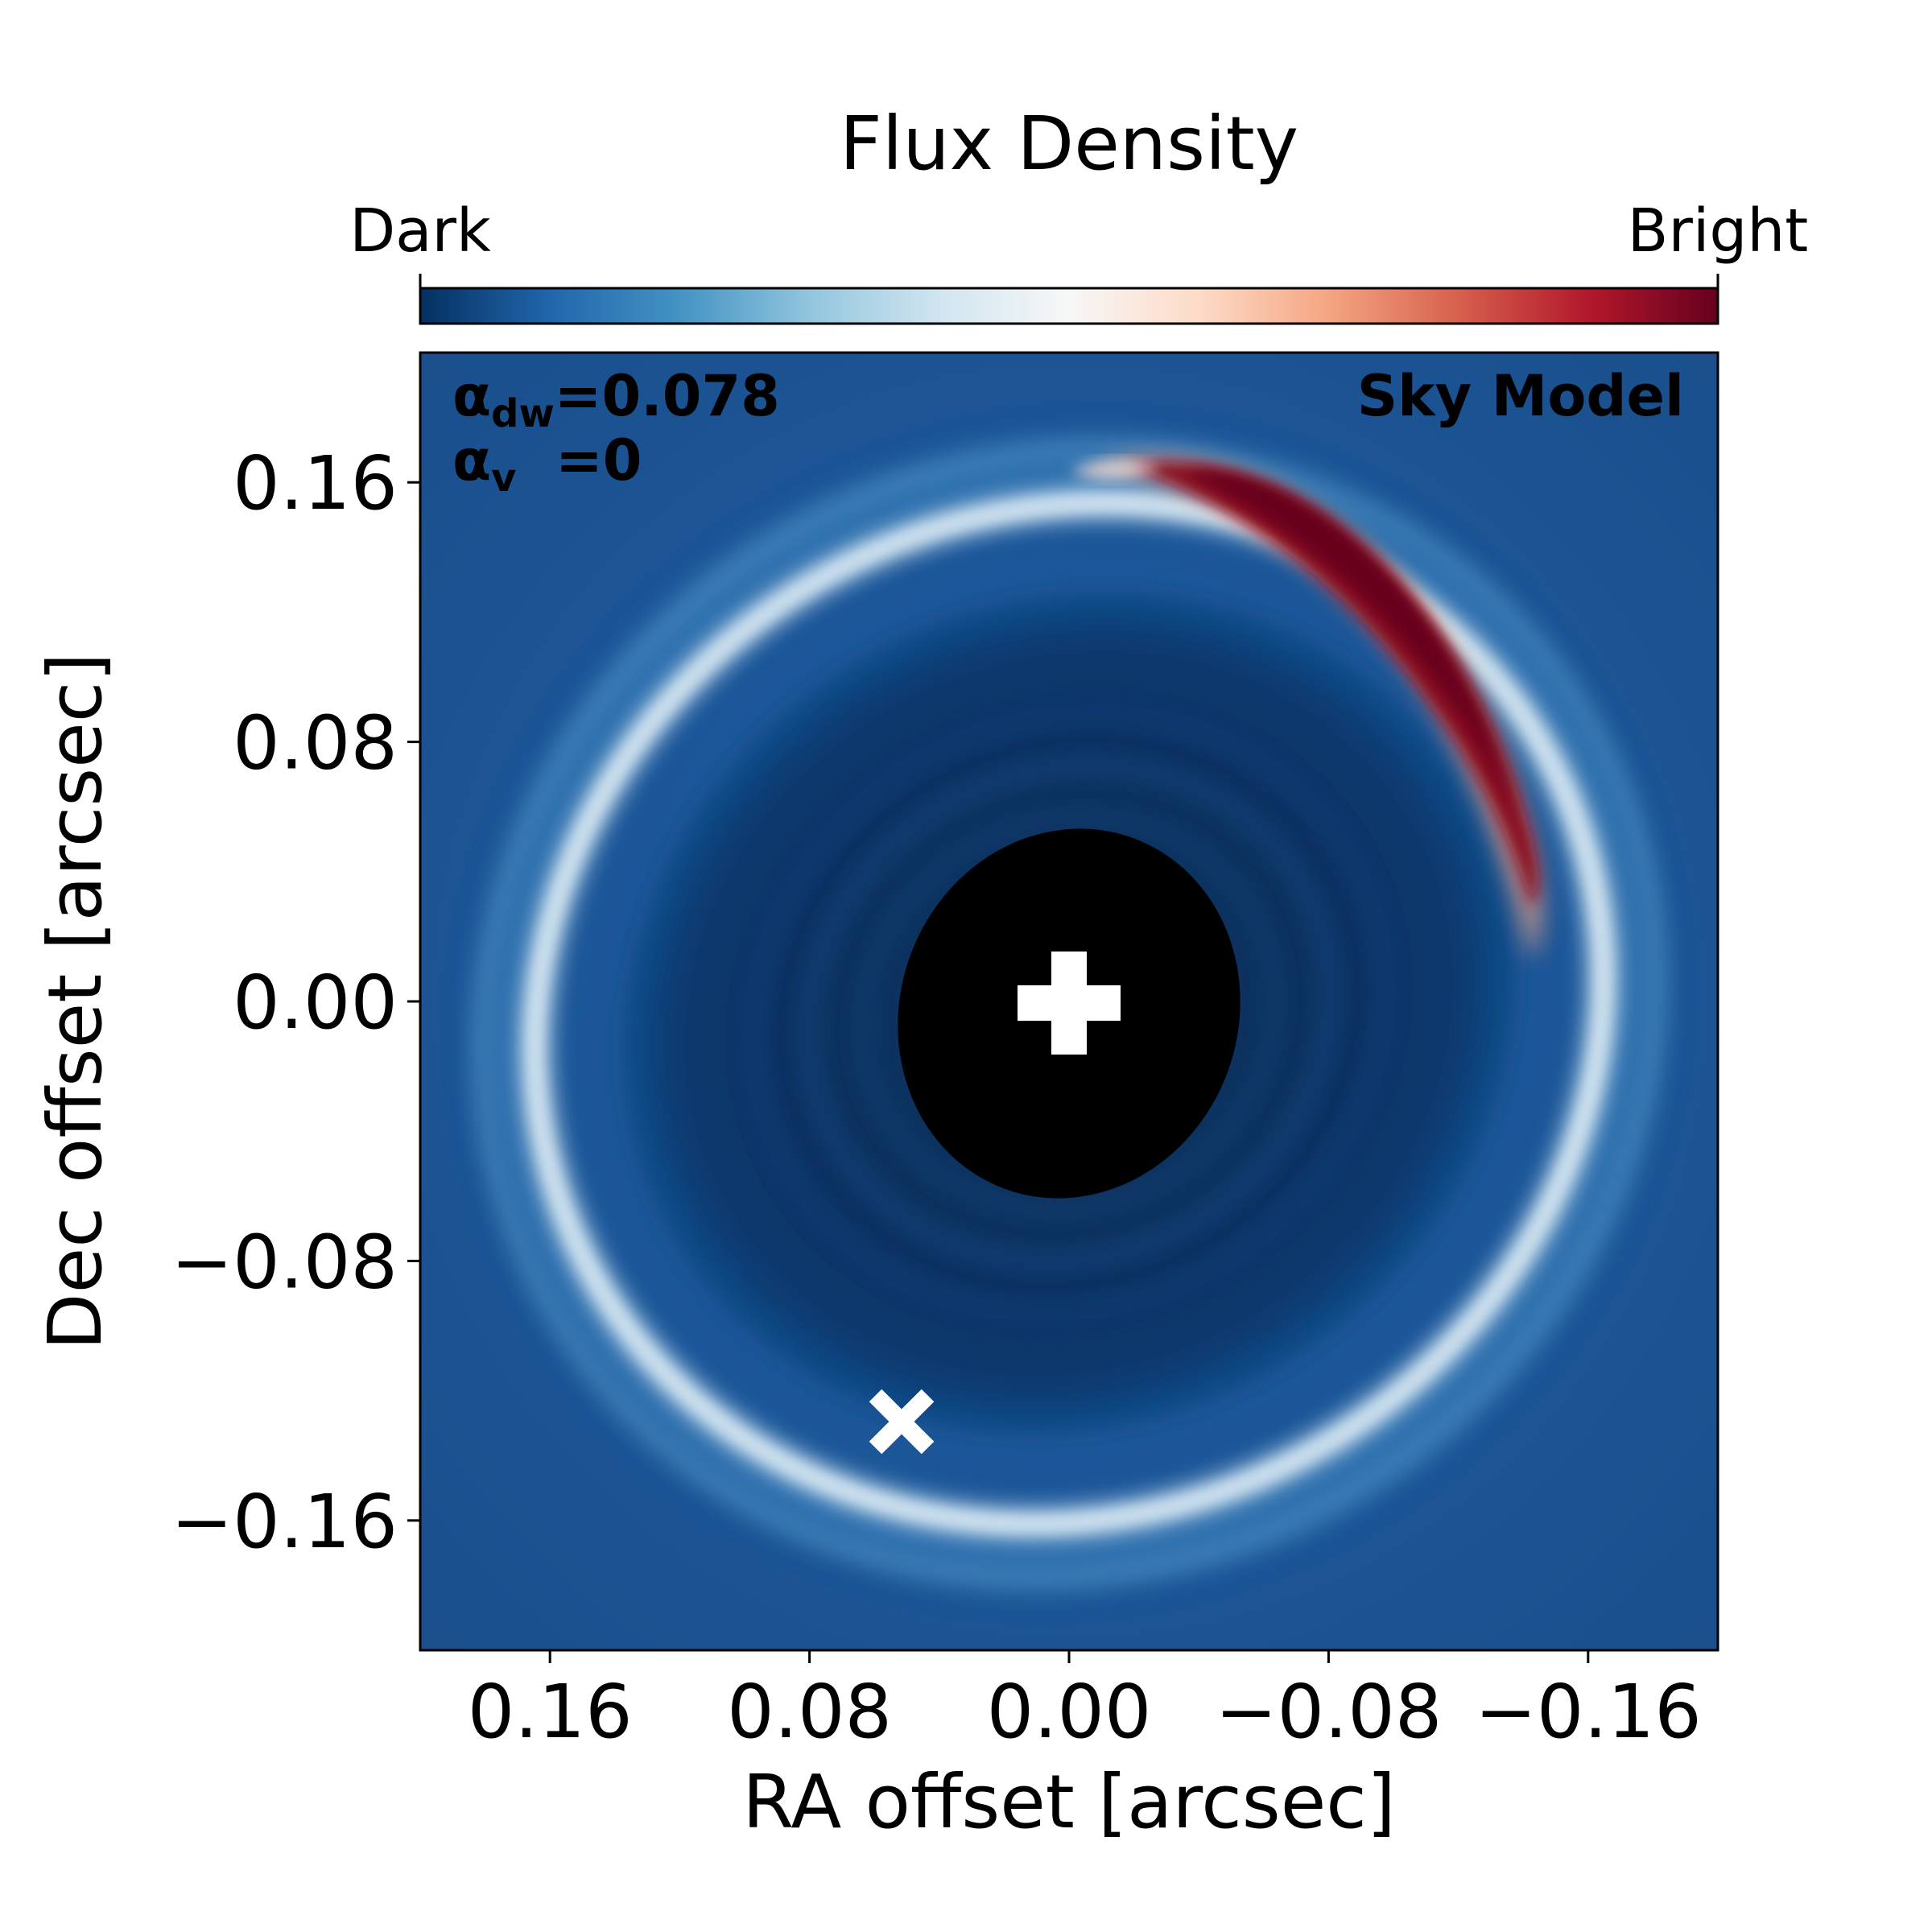  I want to click on param-alpha-v: αv =0, so click(547, 464).